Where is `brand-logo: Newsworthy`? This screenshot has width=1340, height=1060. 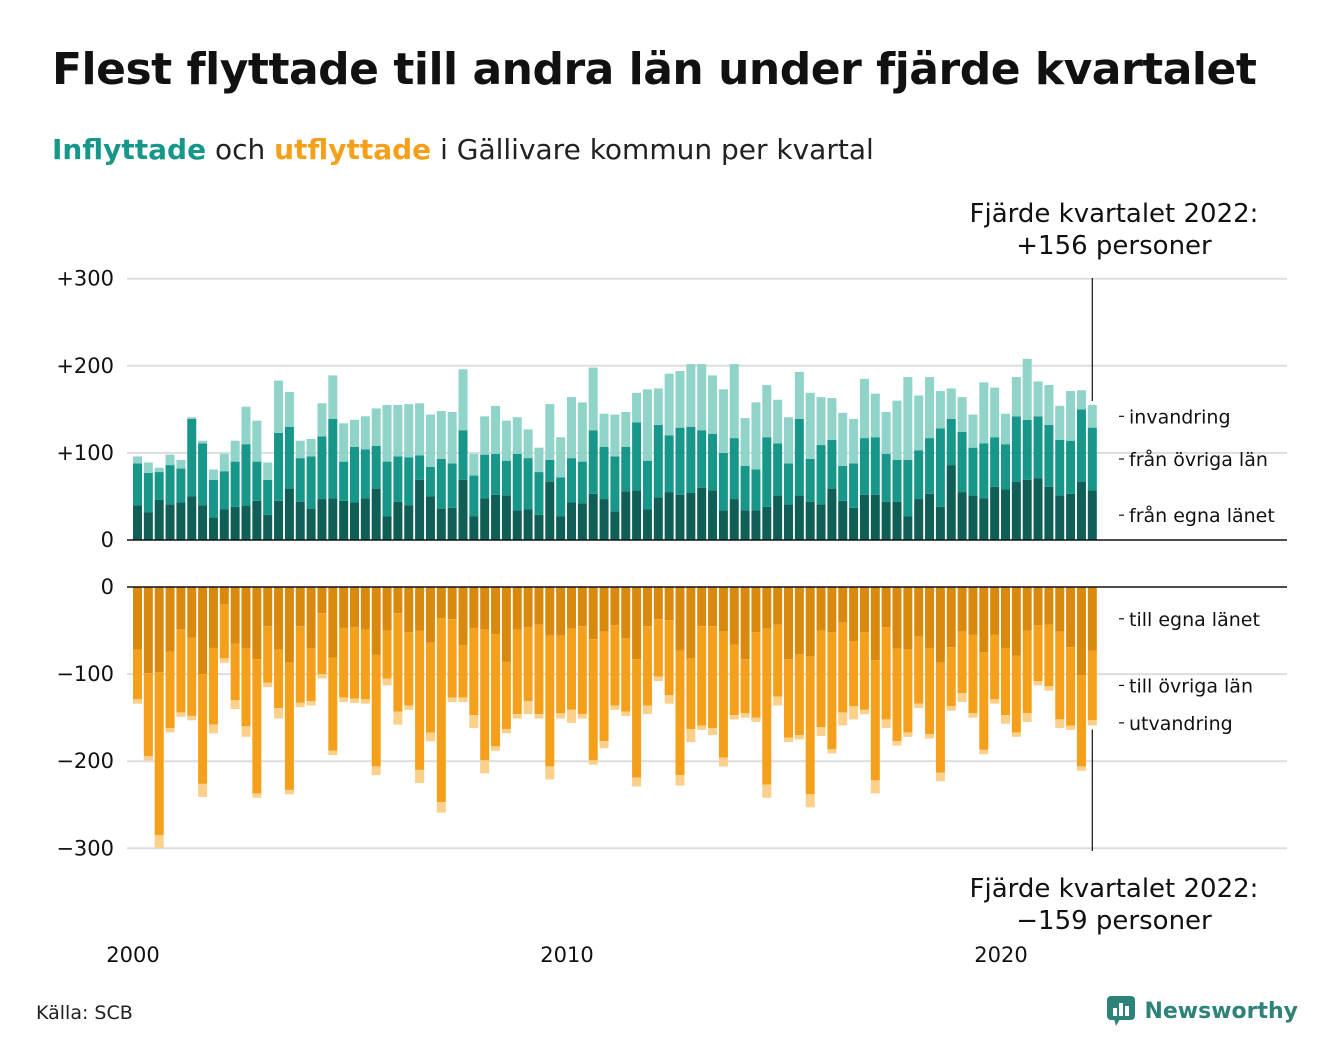 brand-logo: Newsworthy is located at coordinates (1202, 1011).